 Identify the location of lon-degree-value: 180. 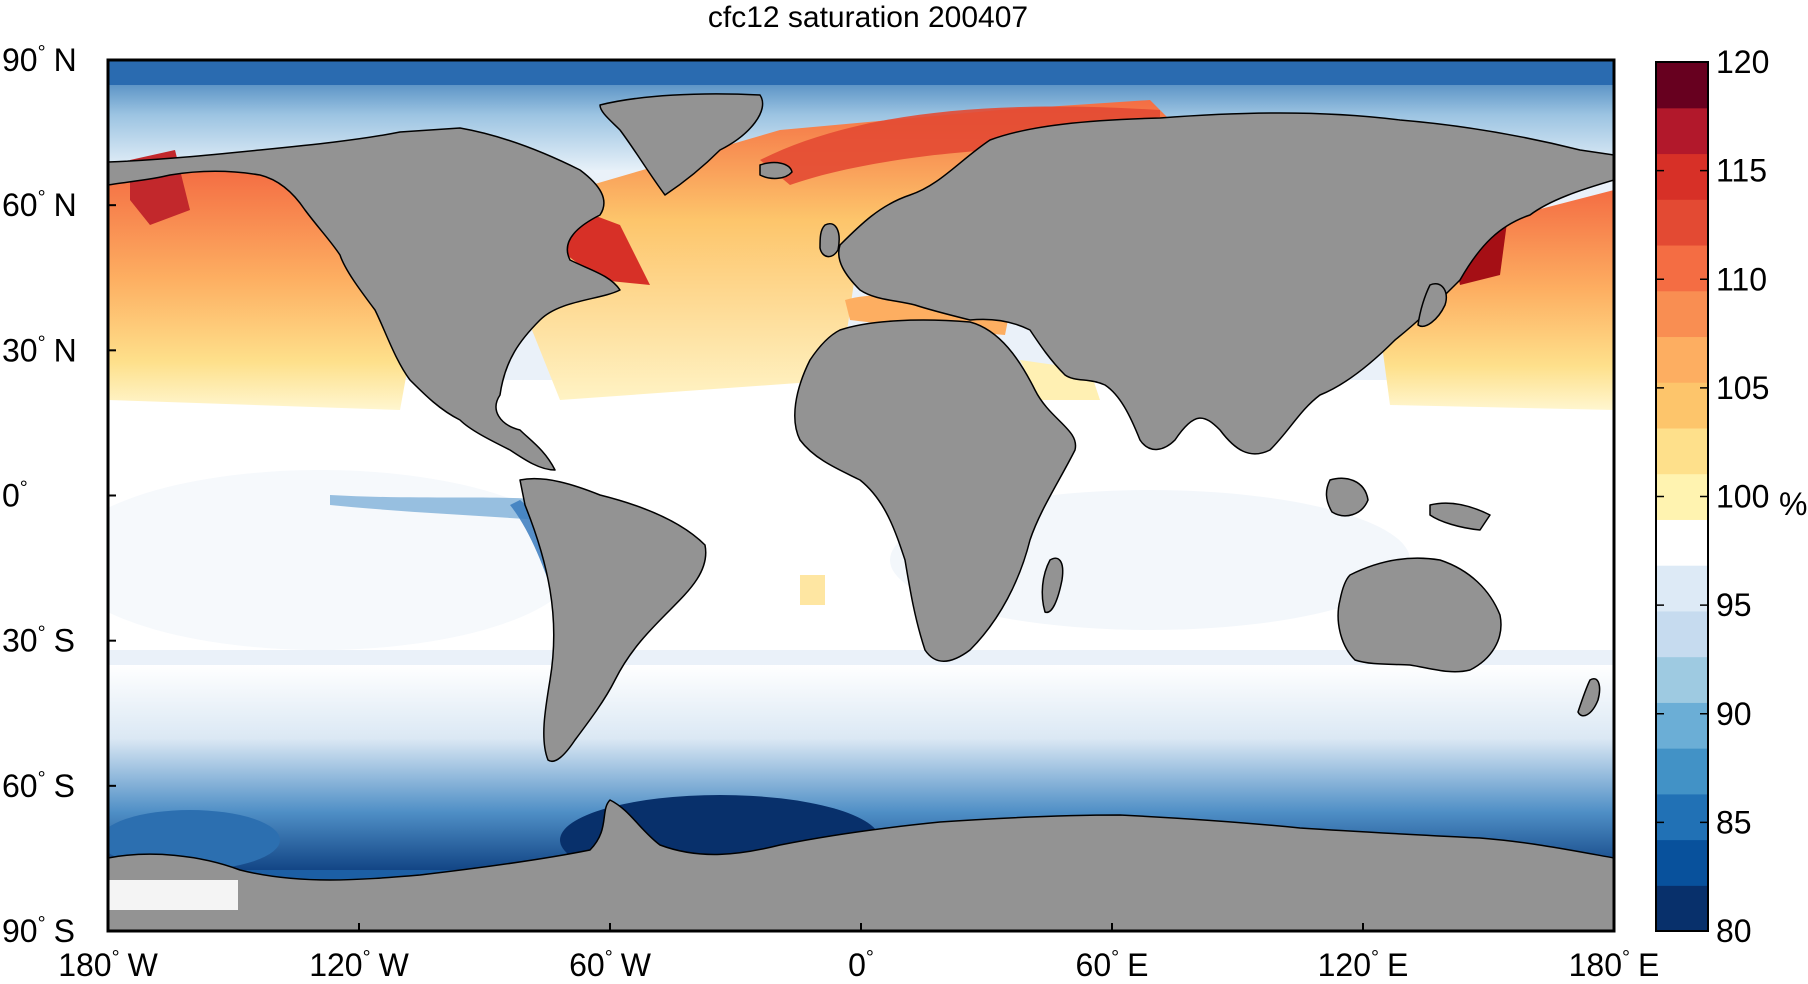
(1595, 965).